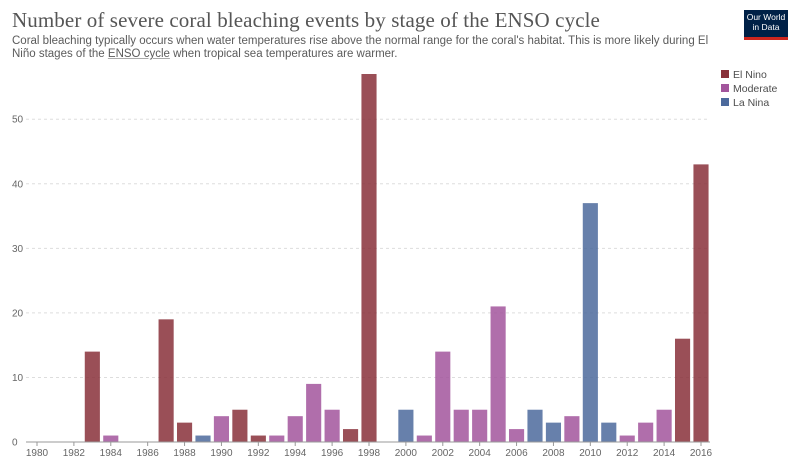  Describe the element at coordinates (766, 17) in the screenshot. I see `logo-line-1: Our World` at that location.